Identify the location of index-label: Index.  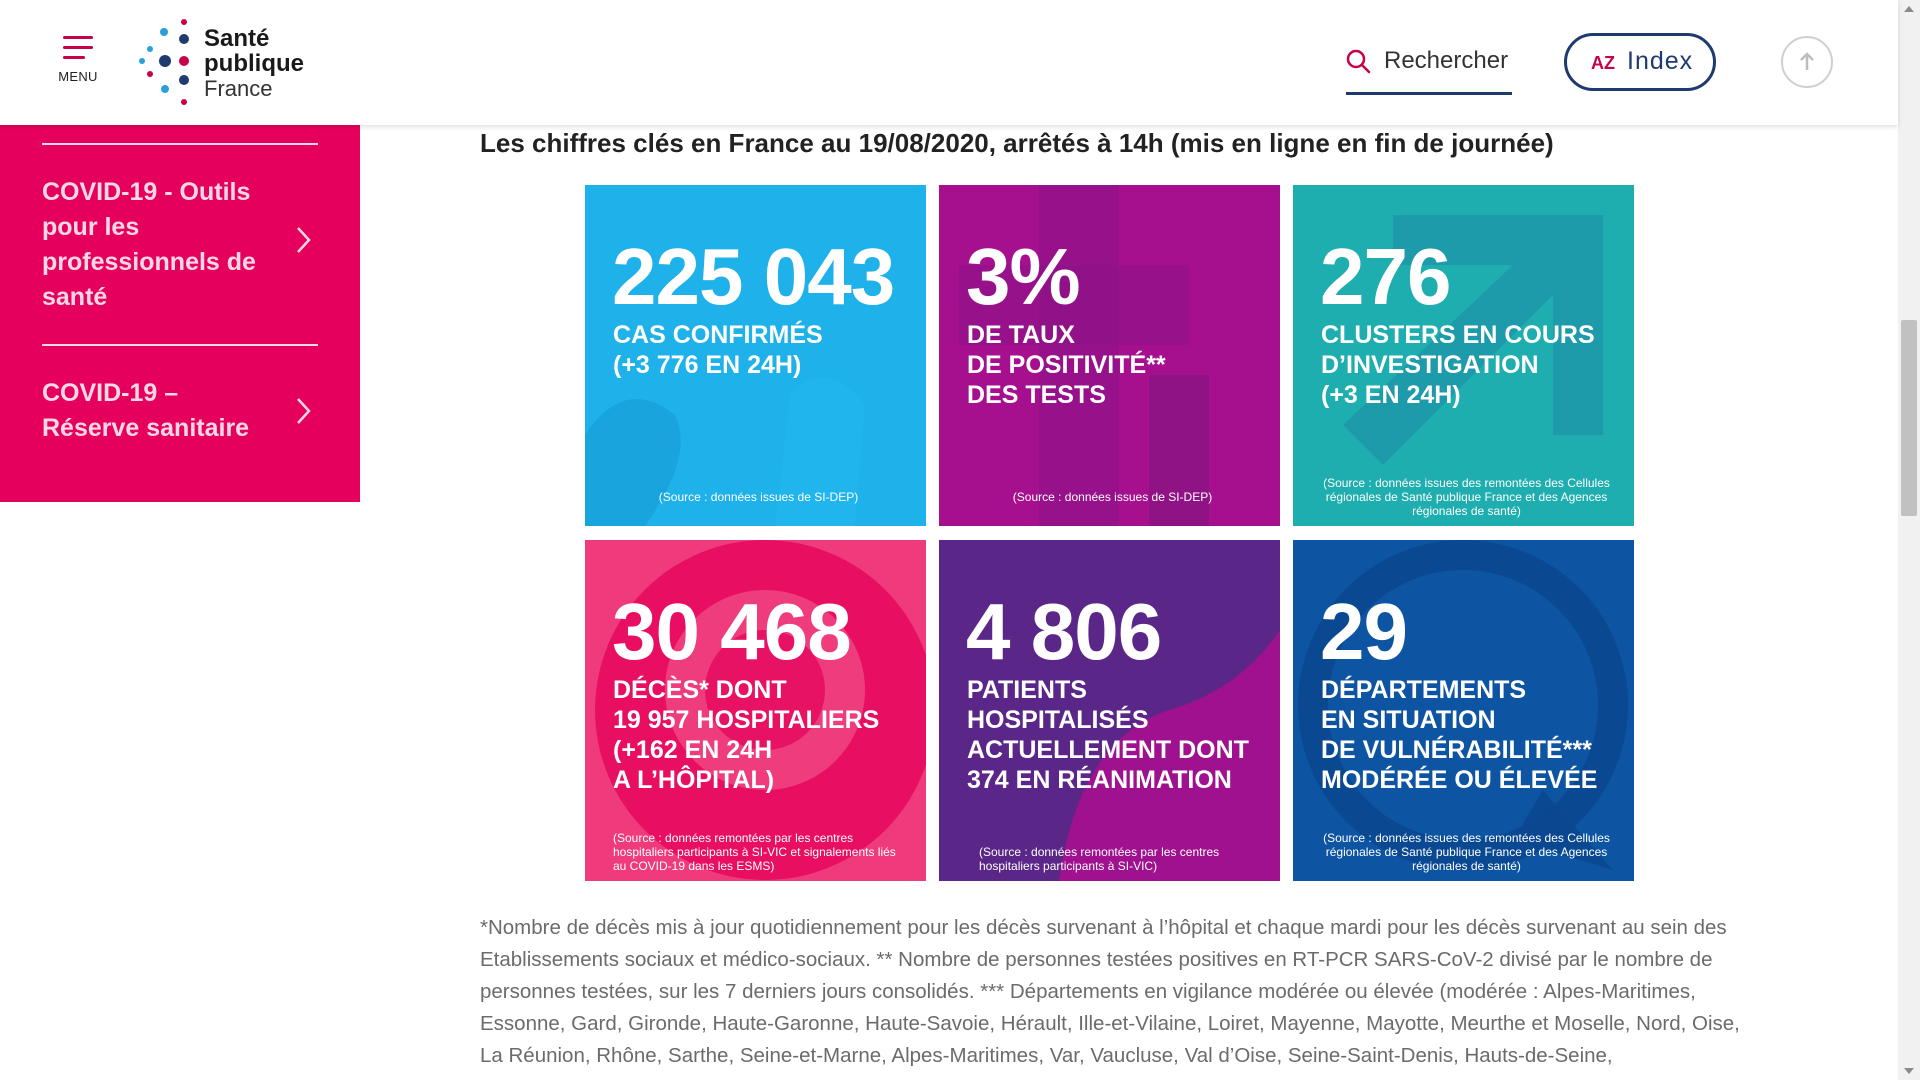
(1660, 61).